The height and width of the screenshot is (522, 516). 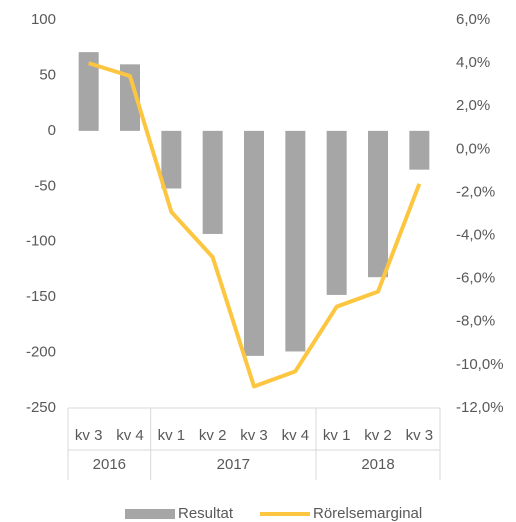 I want to click on y-tick-label: -200, so click(x=41, y=352).